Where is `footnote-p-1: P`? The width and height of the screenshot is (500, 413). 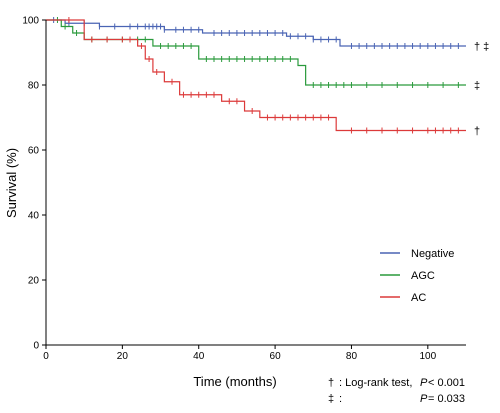 footnote-p-1: P is located at coordinates (424, 383).